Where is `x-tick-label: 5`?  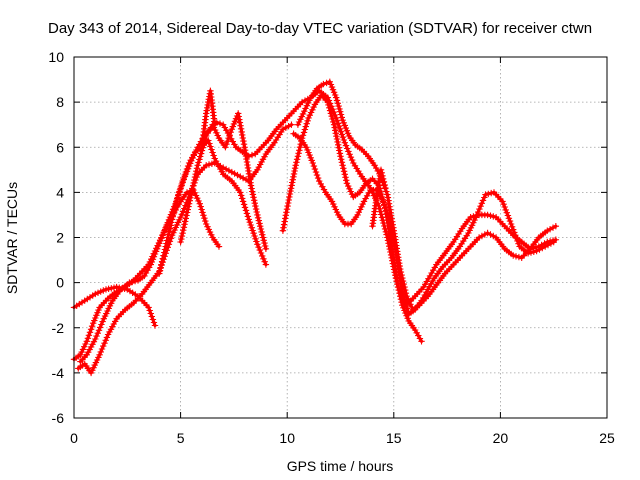
x-tick-label: 5 is located at coordinates (181, 438).